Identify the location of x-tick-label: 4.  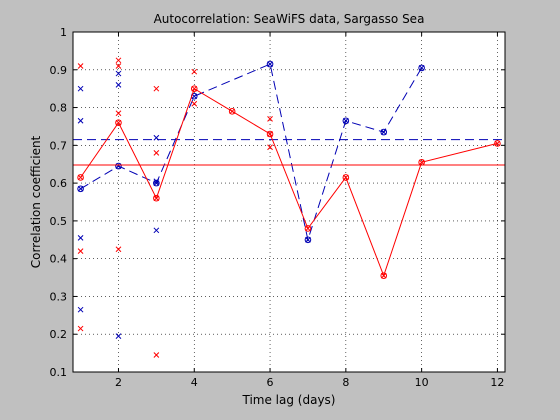
(194, 382).